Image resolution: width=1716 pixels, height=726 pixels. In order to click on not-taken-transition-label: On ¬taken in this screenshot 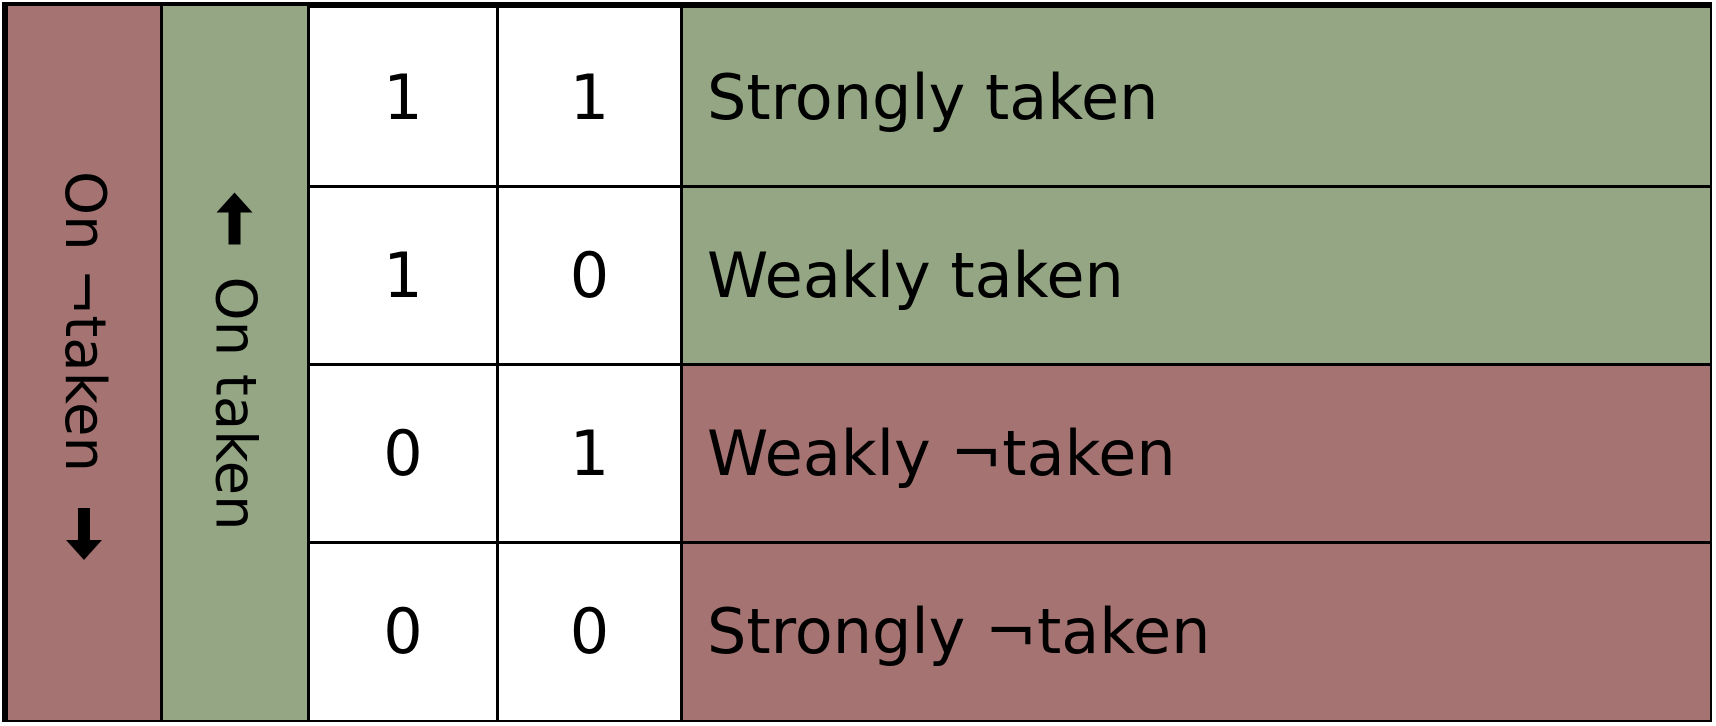, I will do `click(85, 365)`.